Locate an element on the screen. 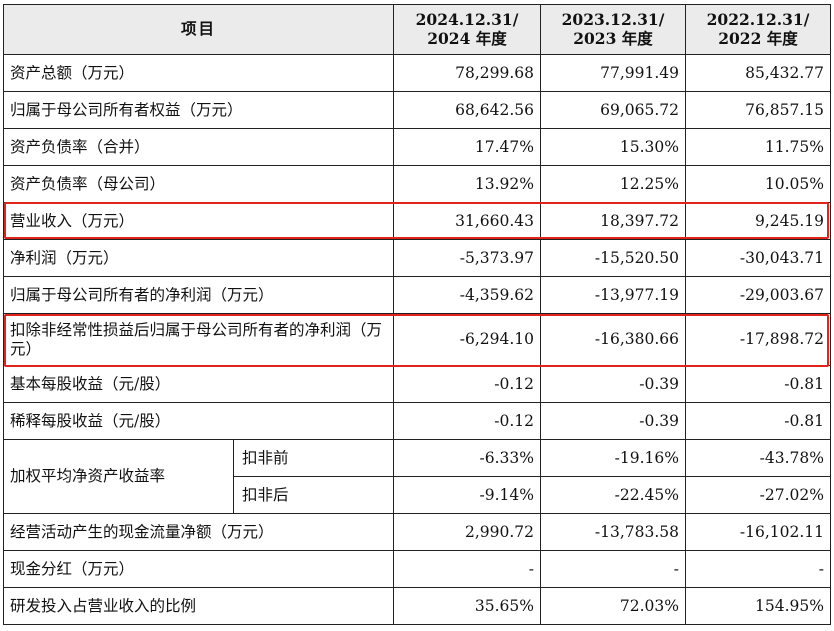 The width and height of the screenshot is (834, 631). cell-2024: 35.65% is located at coordinates (467, 606).